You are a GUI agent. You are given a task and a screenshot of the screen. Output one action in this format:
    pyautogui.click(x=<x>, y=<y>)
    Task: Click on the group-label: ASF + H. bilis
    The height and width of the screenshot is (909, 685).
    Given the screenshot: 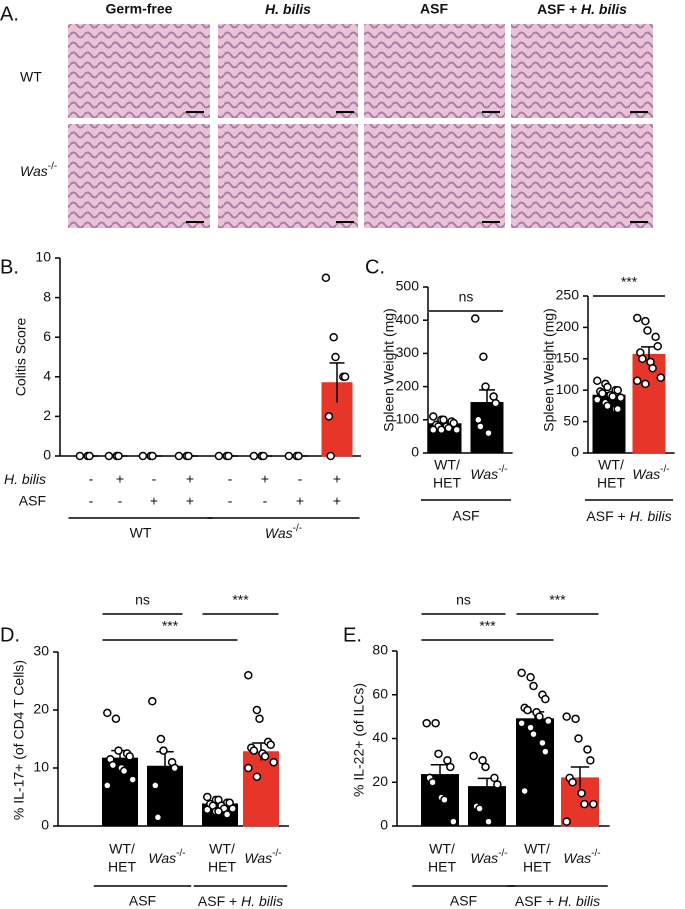 What is the action you would take?
    pyautogui.click(x=557, y=901)
    